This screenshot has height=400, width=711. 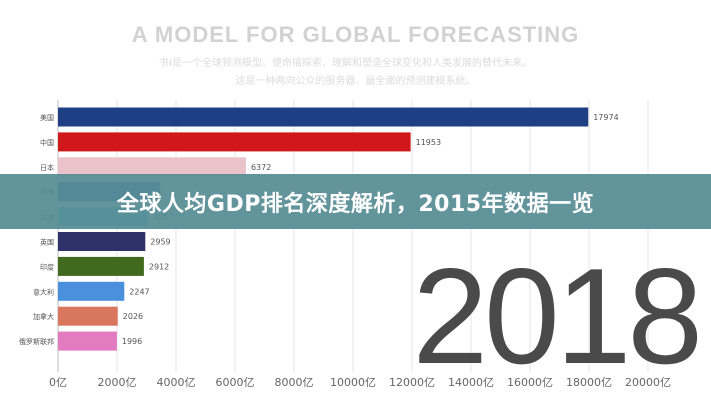 I want to click on x-tick-label: 18000亿, so click(x=589, y=382).